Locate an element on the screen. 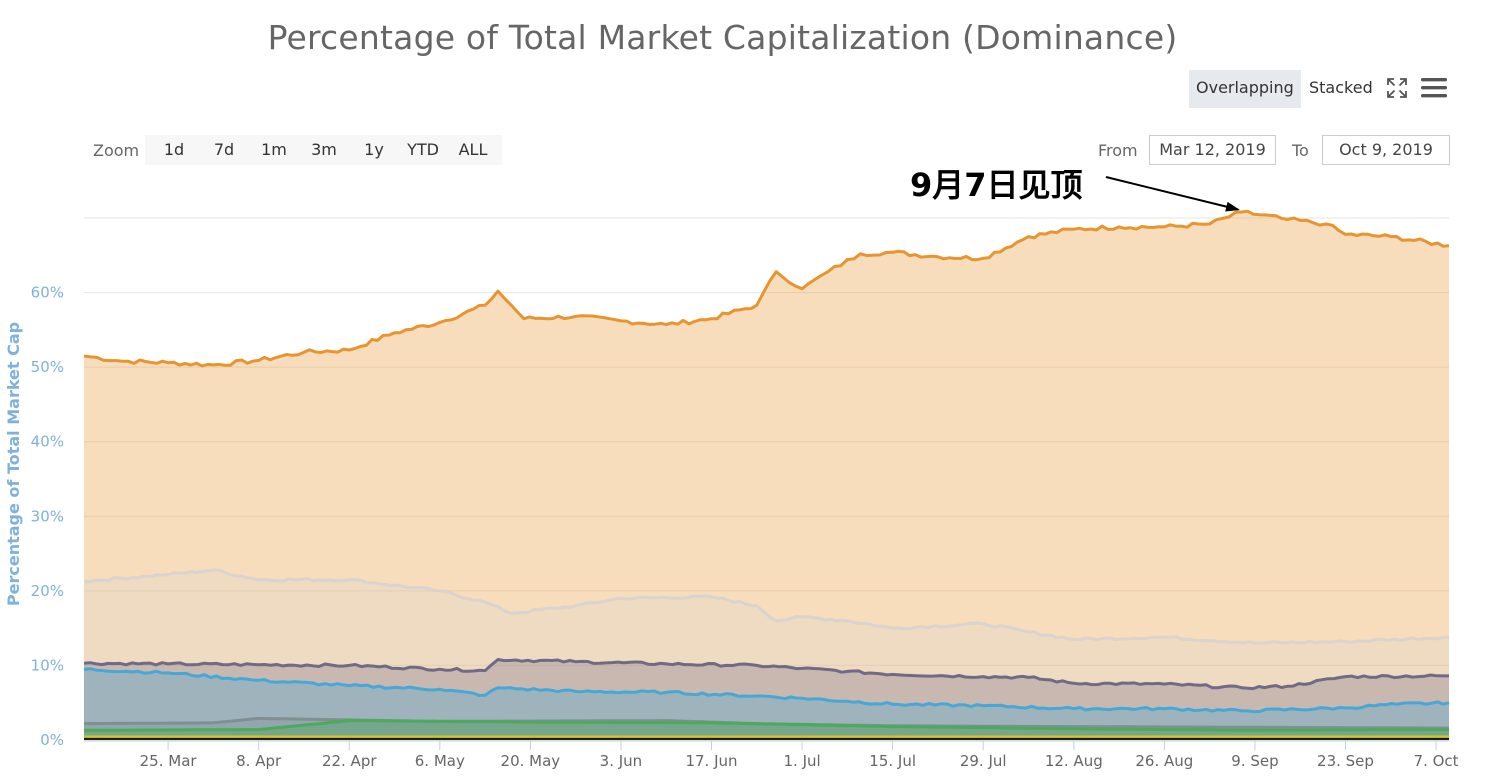 The image size is (1485, 777). x-tick-label: 1. Jul is located at coordinates (801, 761).